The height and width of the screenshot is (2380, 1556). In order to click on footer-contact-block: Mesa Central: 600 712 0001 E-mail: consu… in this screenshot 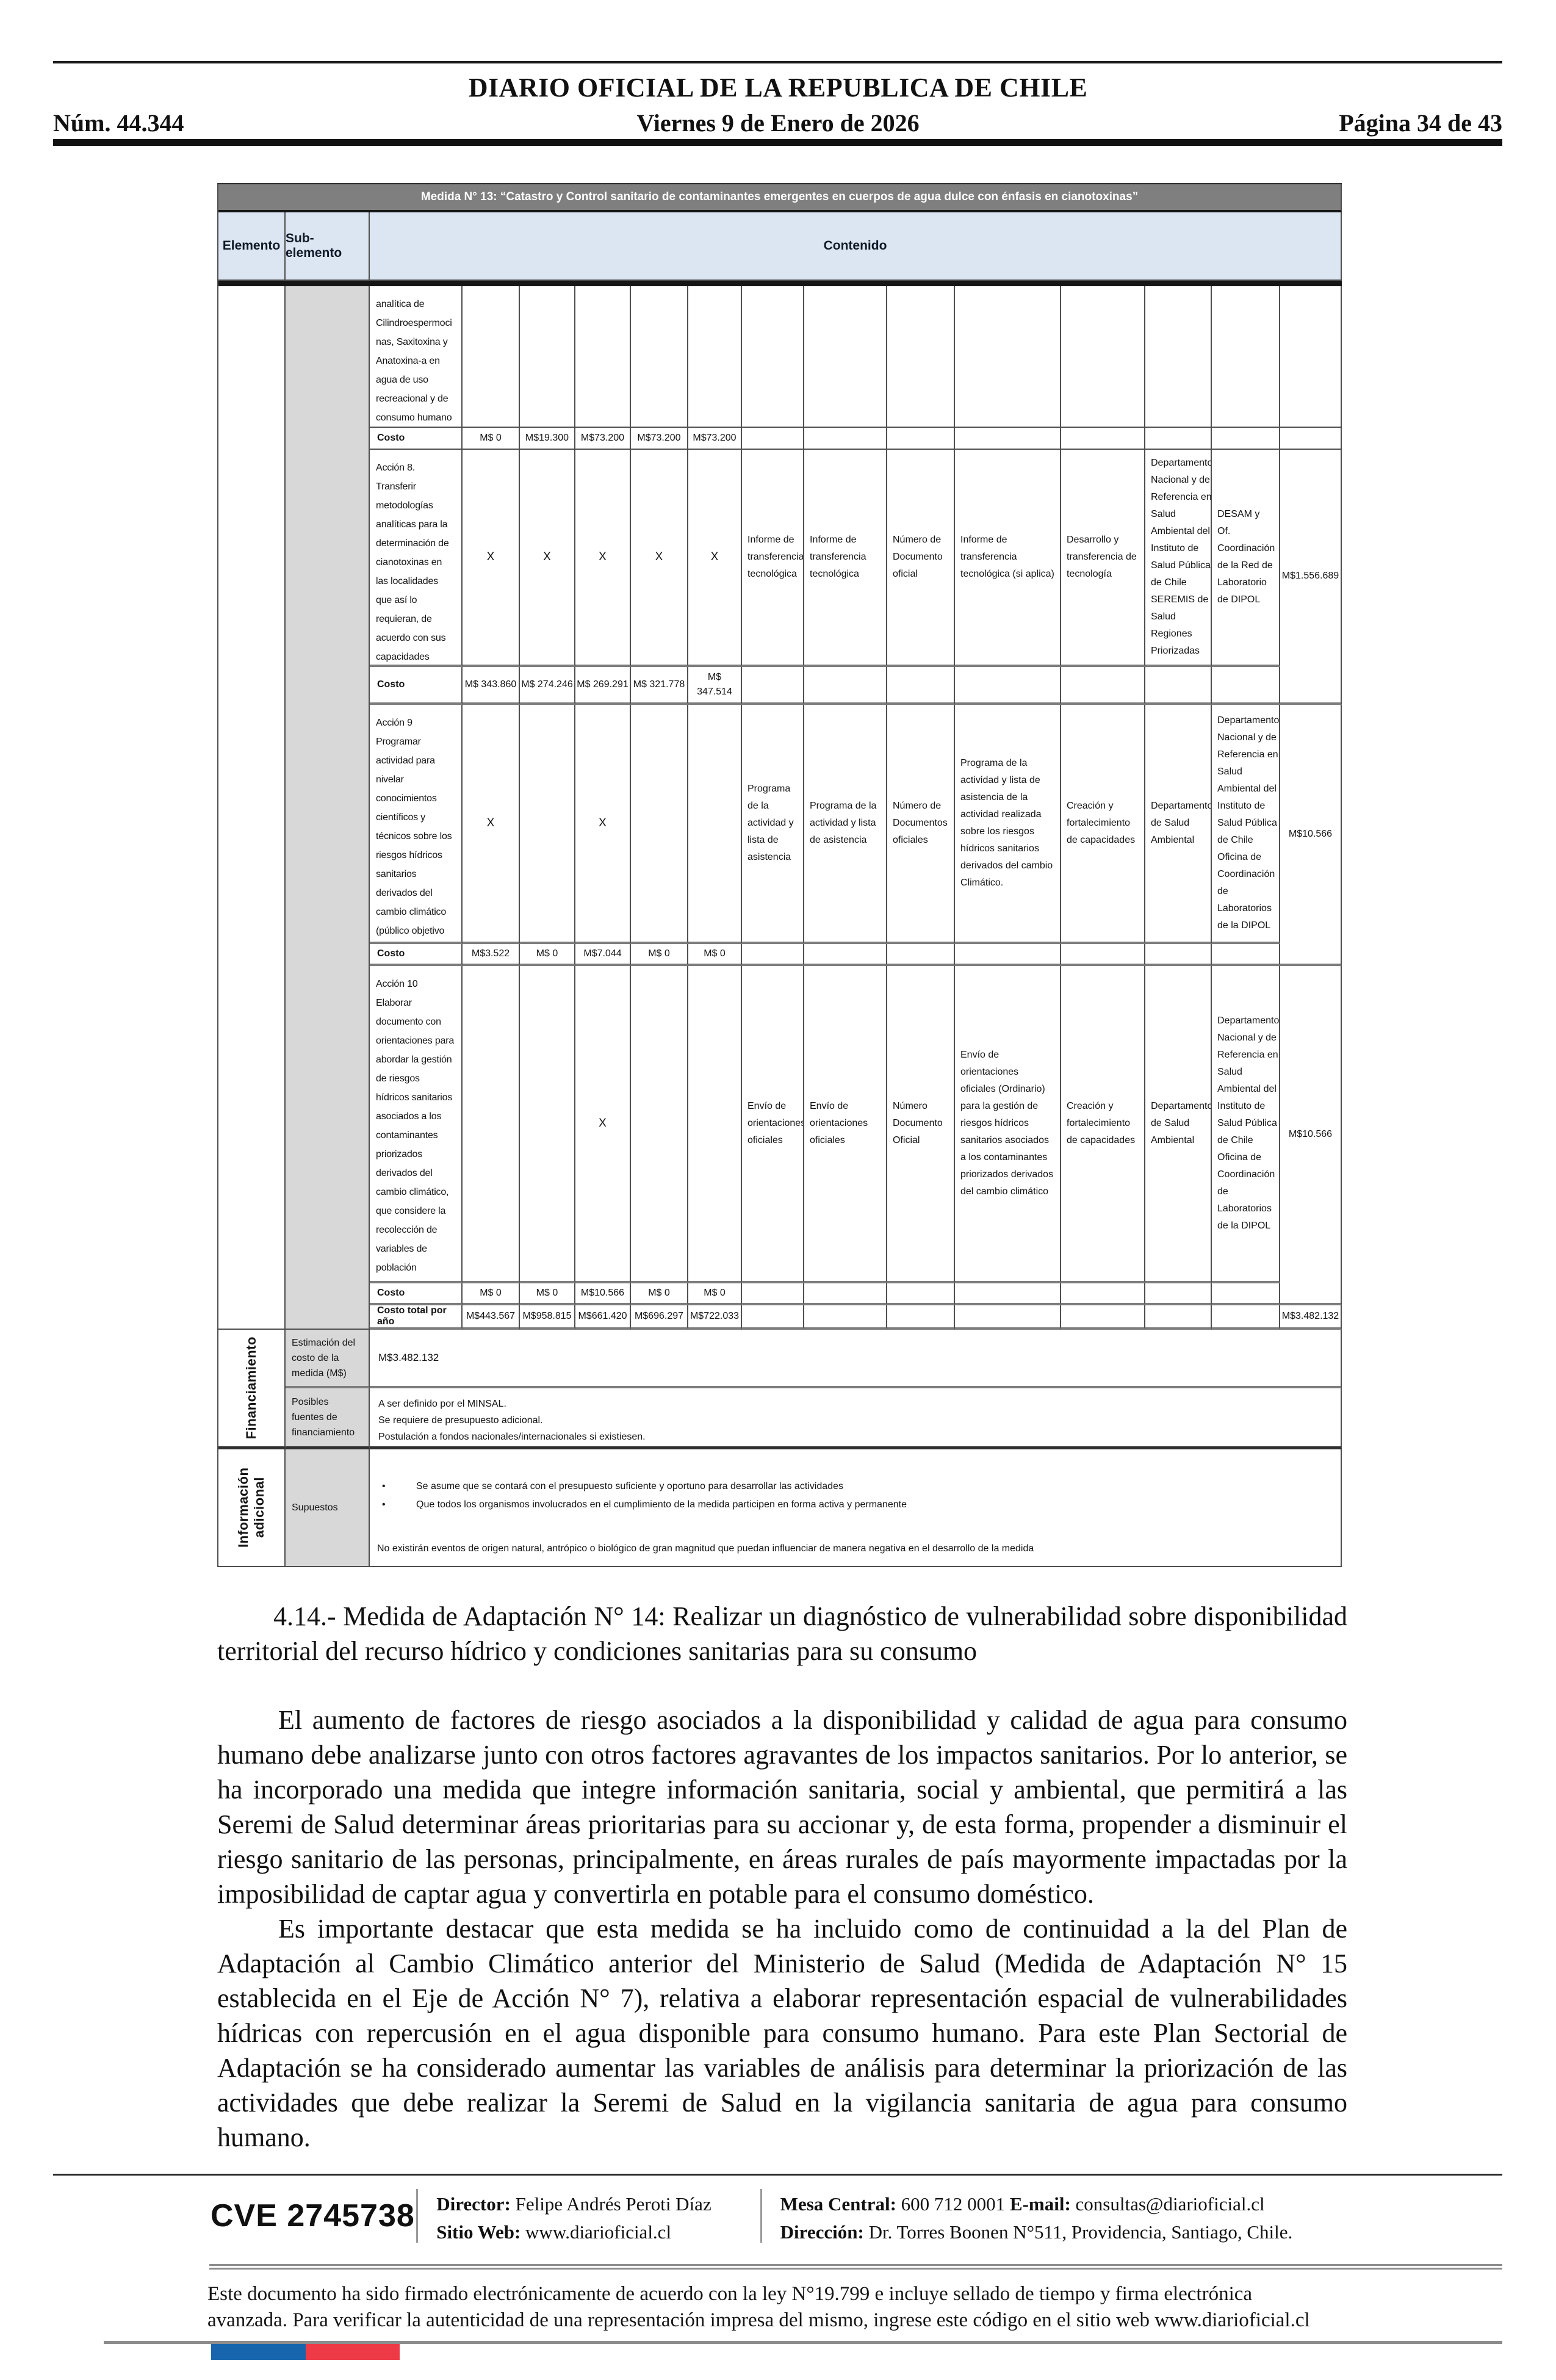, I will do `click(1132, 2216)`.